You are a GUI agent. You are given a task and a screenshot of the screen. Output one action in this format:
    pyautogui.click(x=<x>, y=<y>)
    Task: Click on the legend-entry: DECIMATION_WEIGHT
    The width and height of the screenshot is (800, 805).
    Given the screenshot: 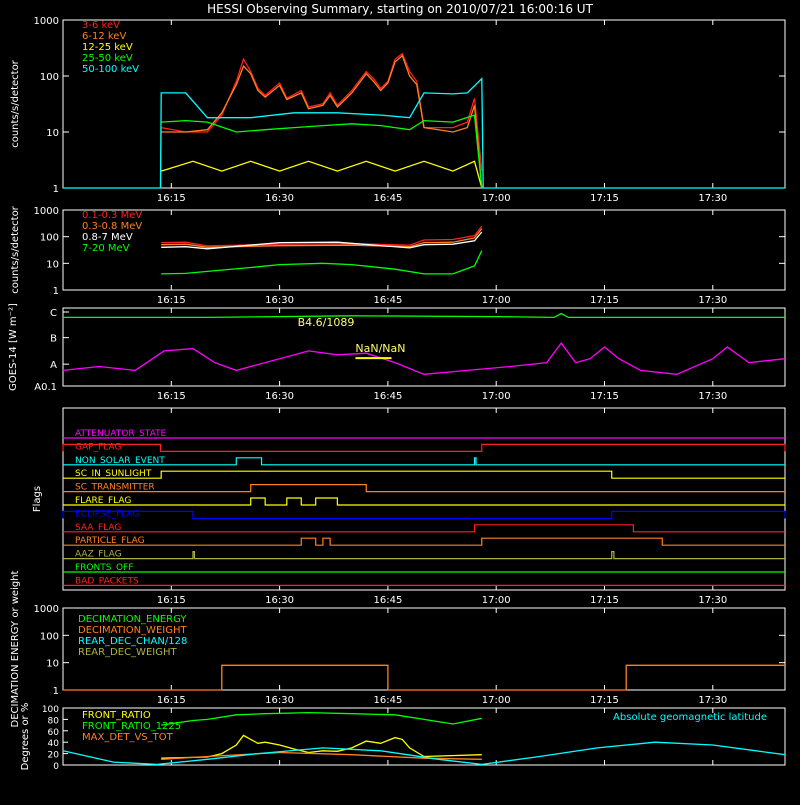 What is the action you would take?
    pyautogui.click(x=132, y=630)
    